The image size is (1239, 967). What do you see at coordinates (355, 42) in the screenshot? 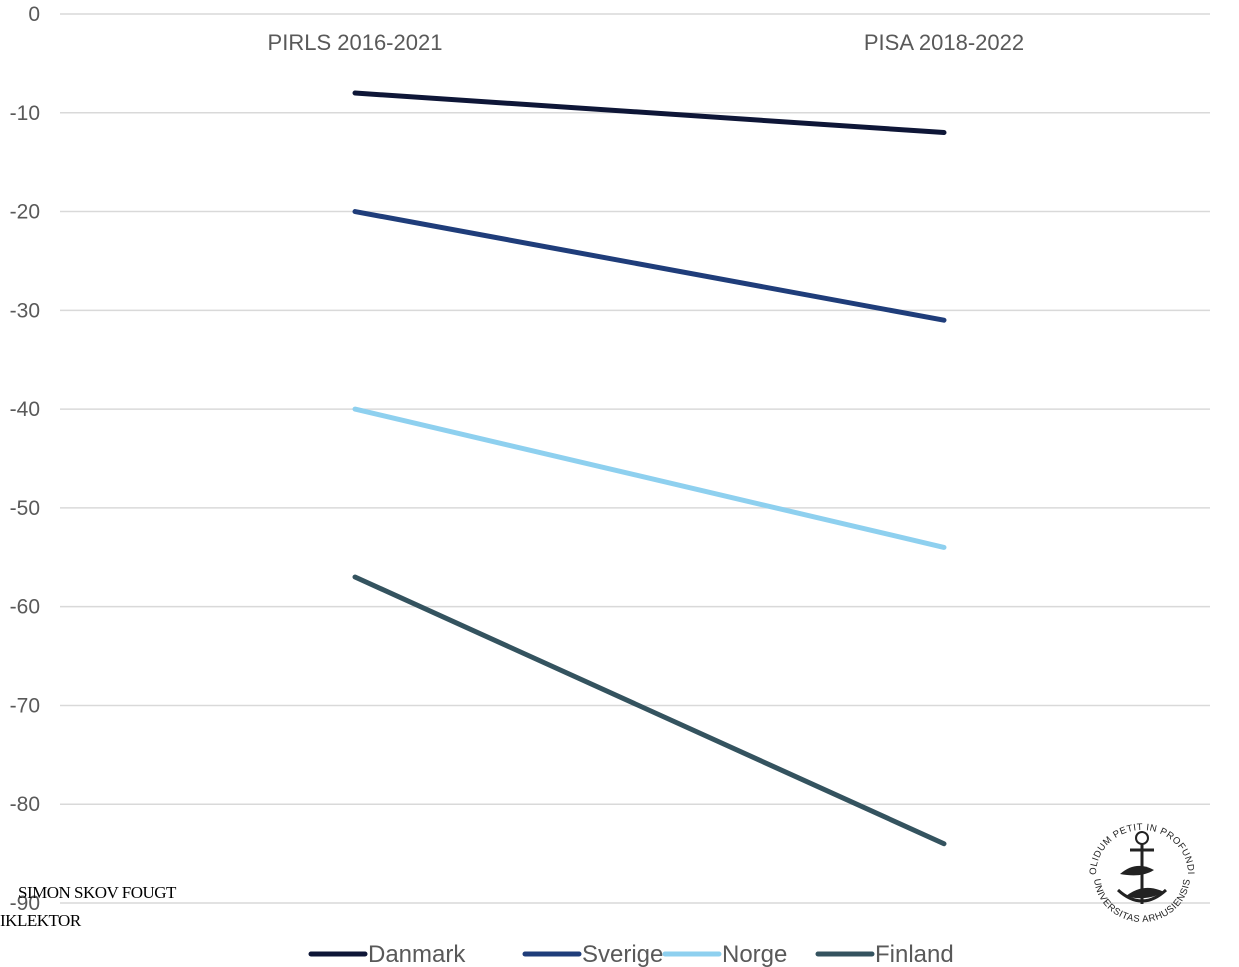
I see `category-label: PIRLS 2016-2021` at bounding box center [355, 42].